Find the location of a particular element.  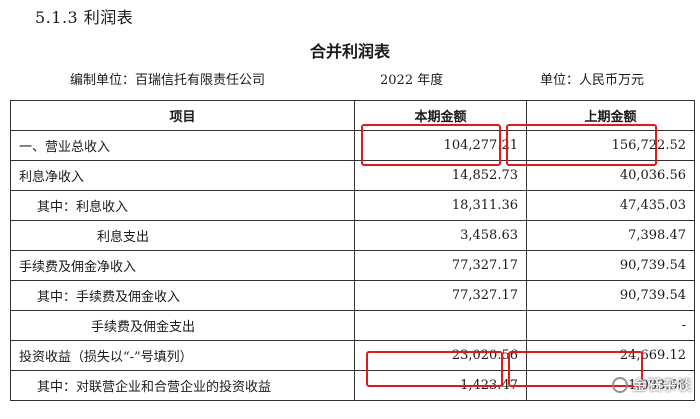

table-row: 其中：利息收入 18,311.36 47,435.03 is located at coordinates (352, 205).